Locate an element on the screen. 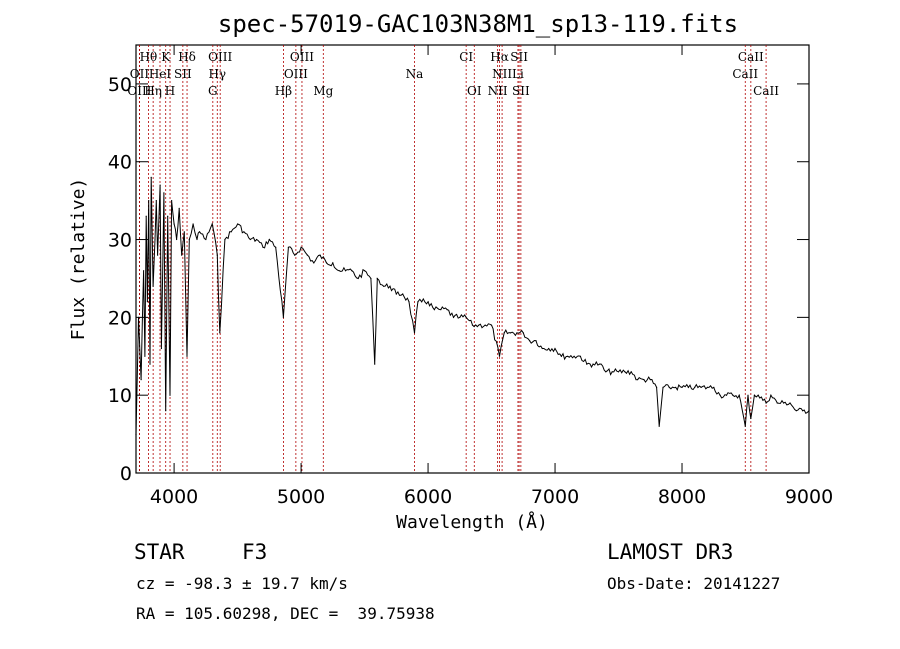 The image size is (900, 649). object-type: STAR is located at coordinates (159, 552).